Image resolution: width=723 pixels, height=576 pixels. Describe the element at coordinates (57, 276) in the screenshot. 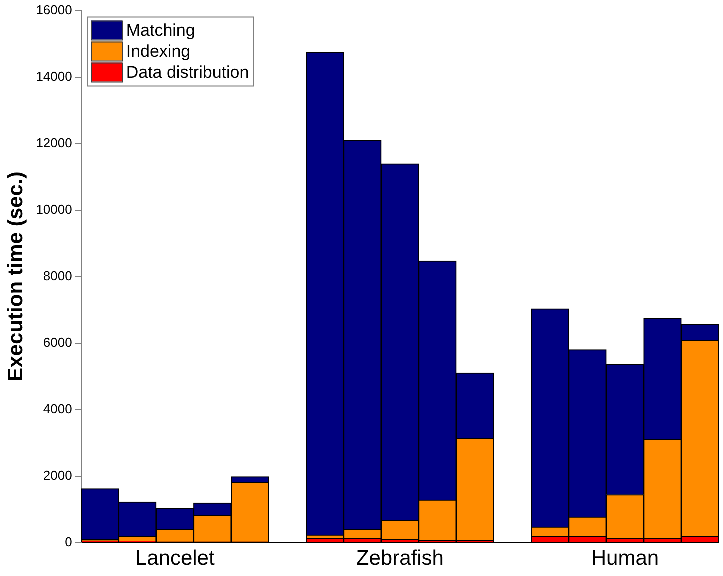

I see `y-tick-label: 8000` at that location.